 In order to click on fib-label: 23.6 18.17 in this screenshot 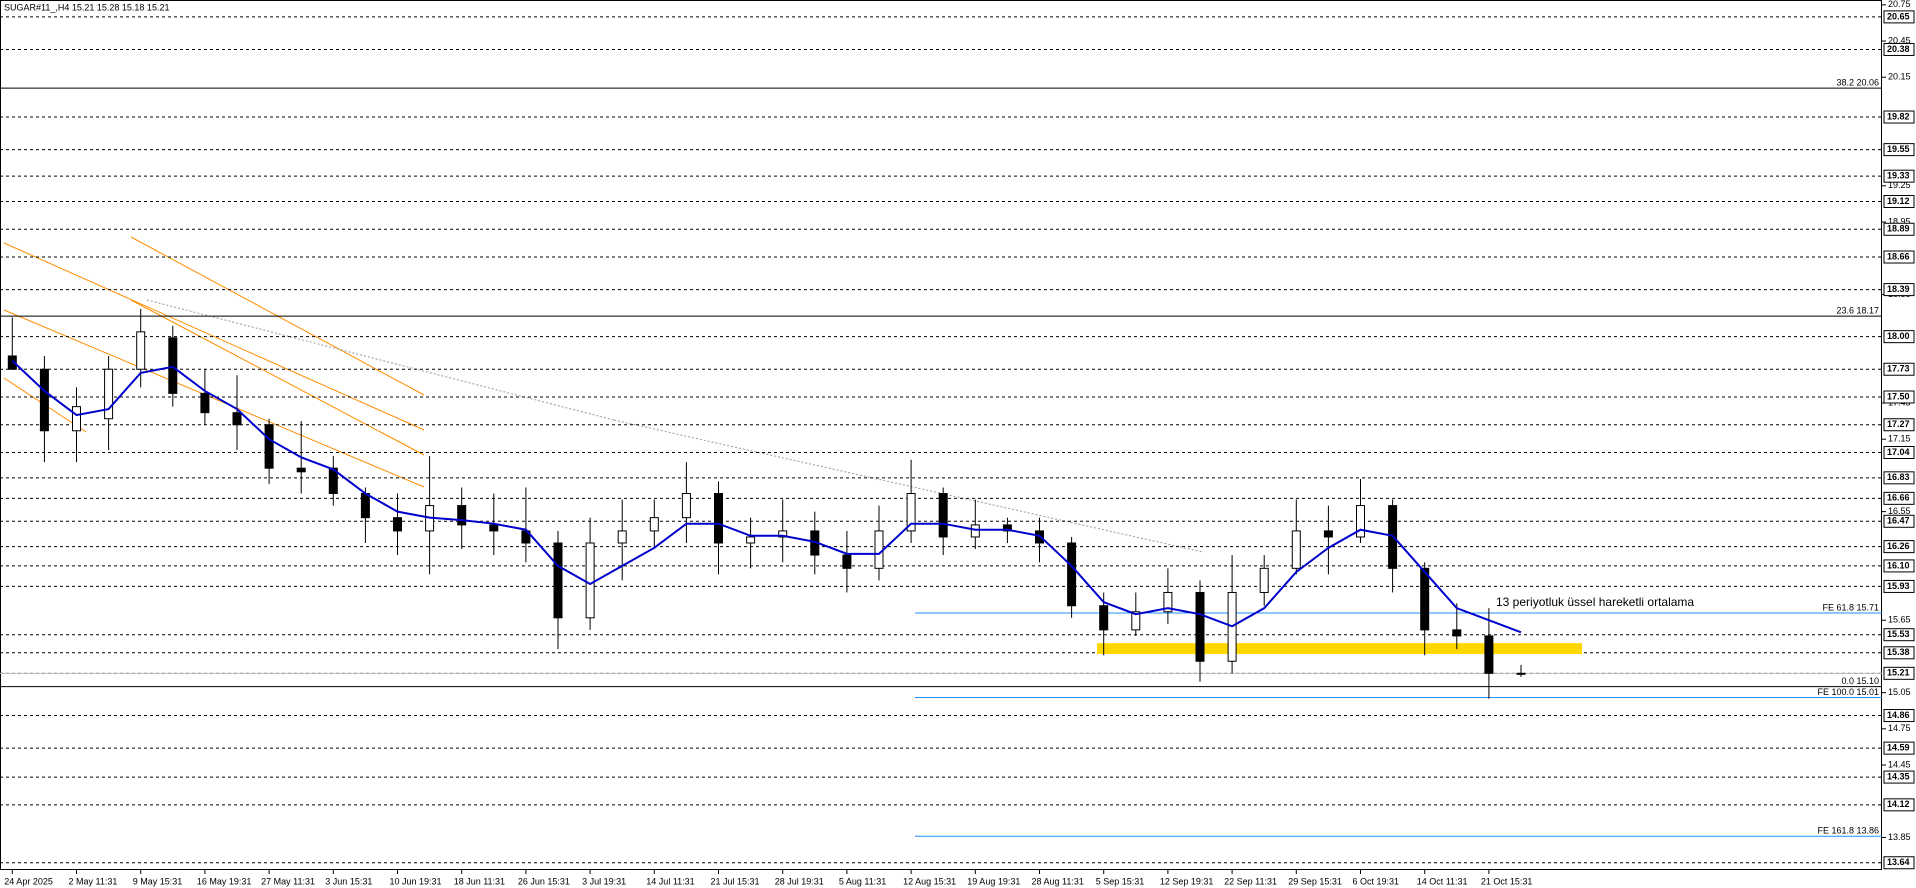, I will do `click(1857, 311)`.